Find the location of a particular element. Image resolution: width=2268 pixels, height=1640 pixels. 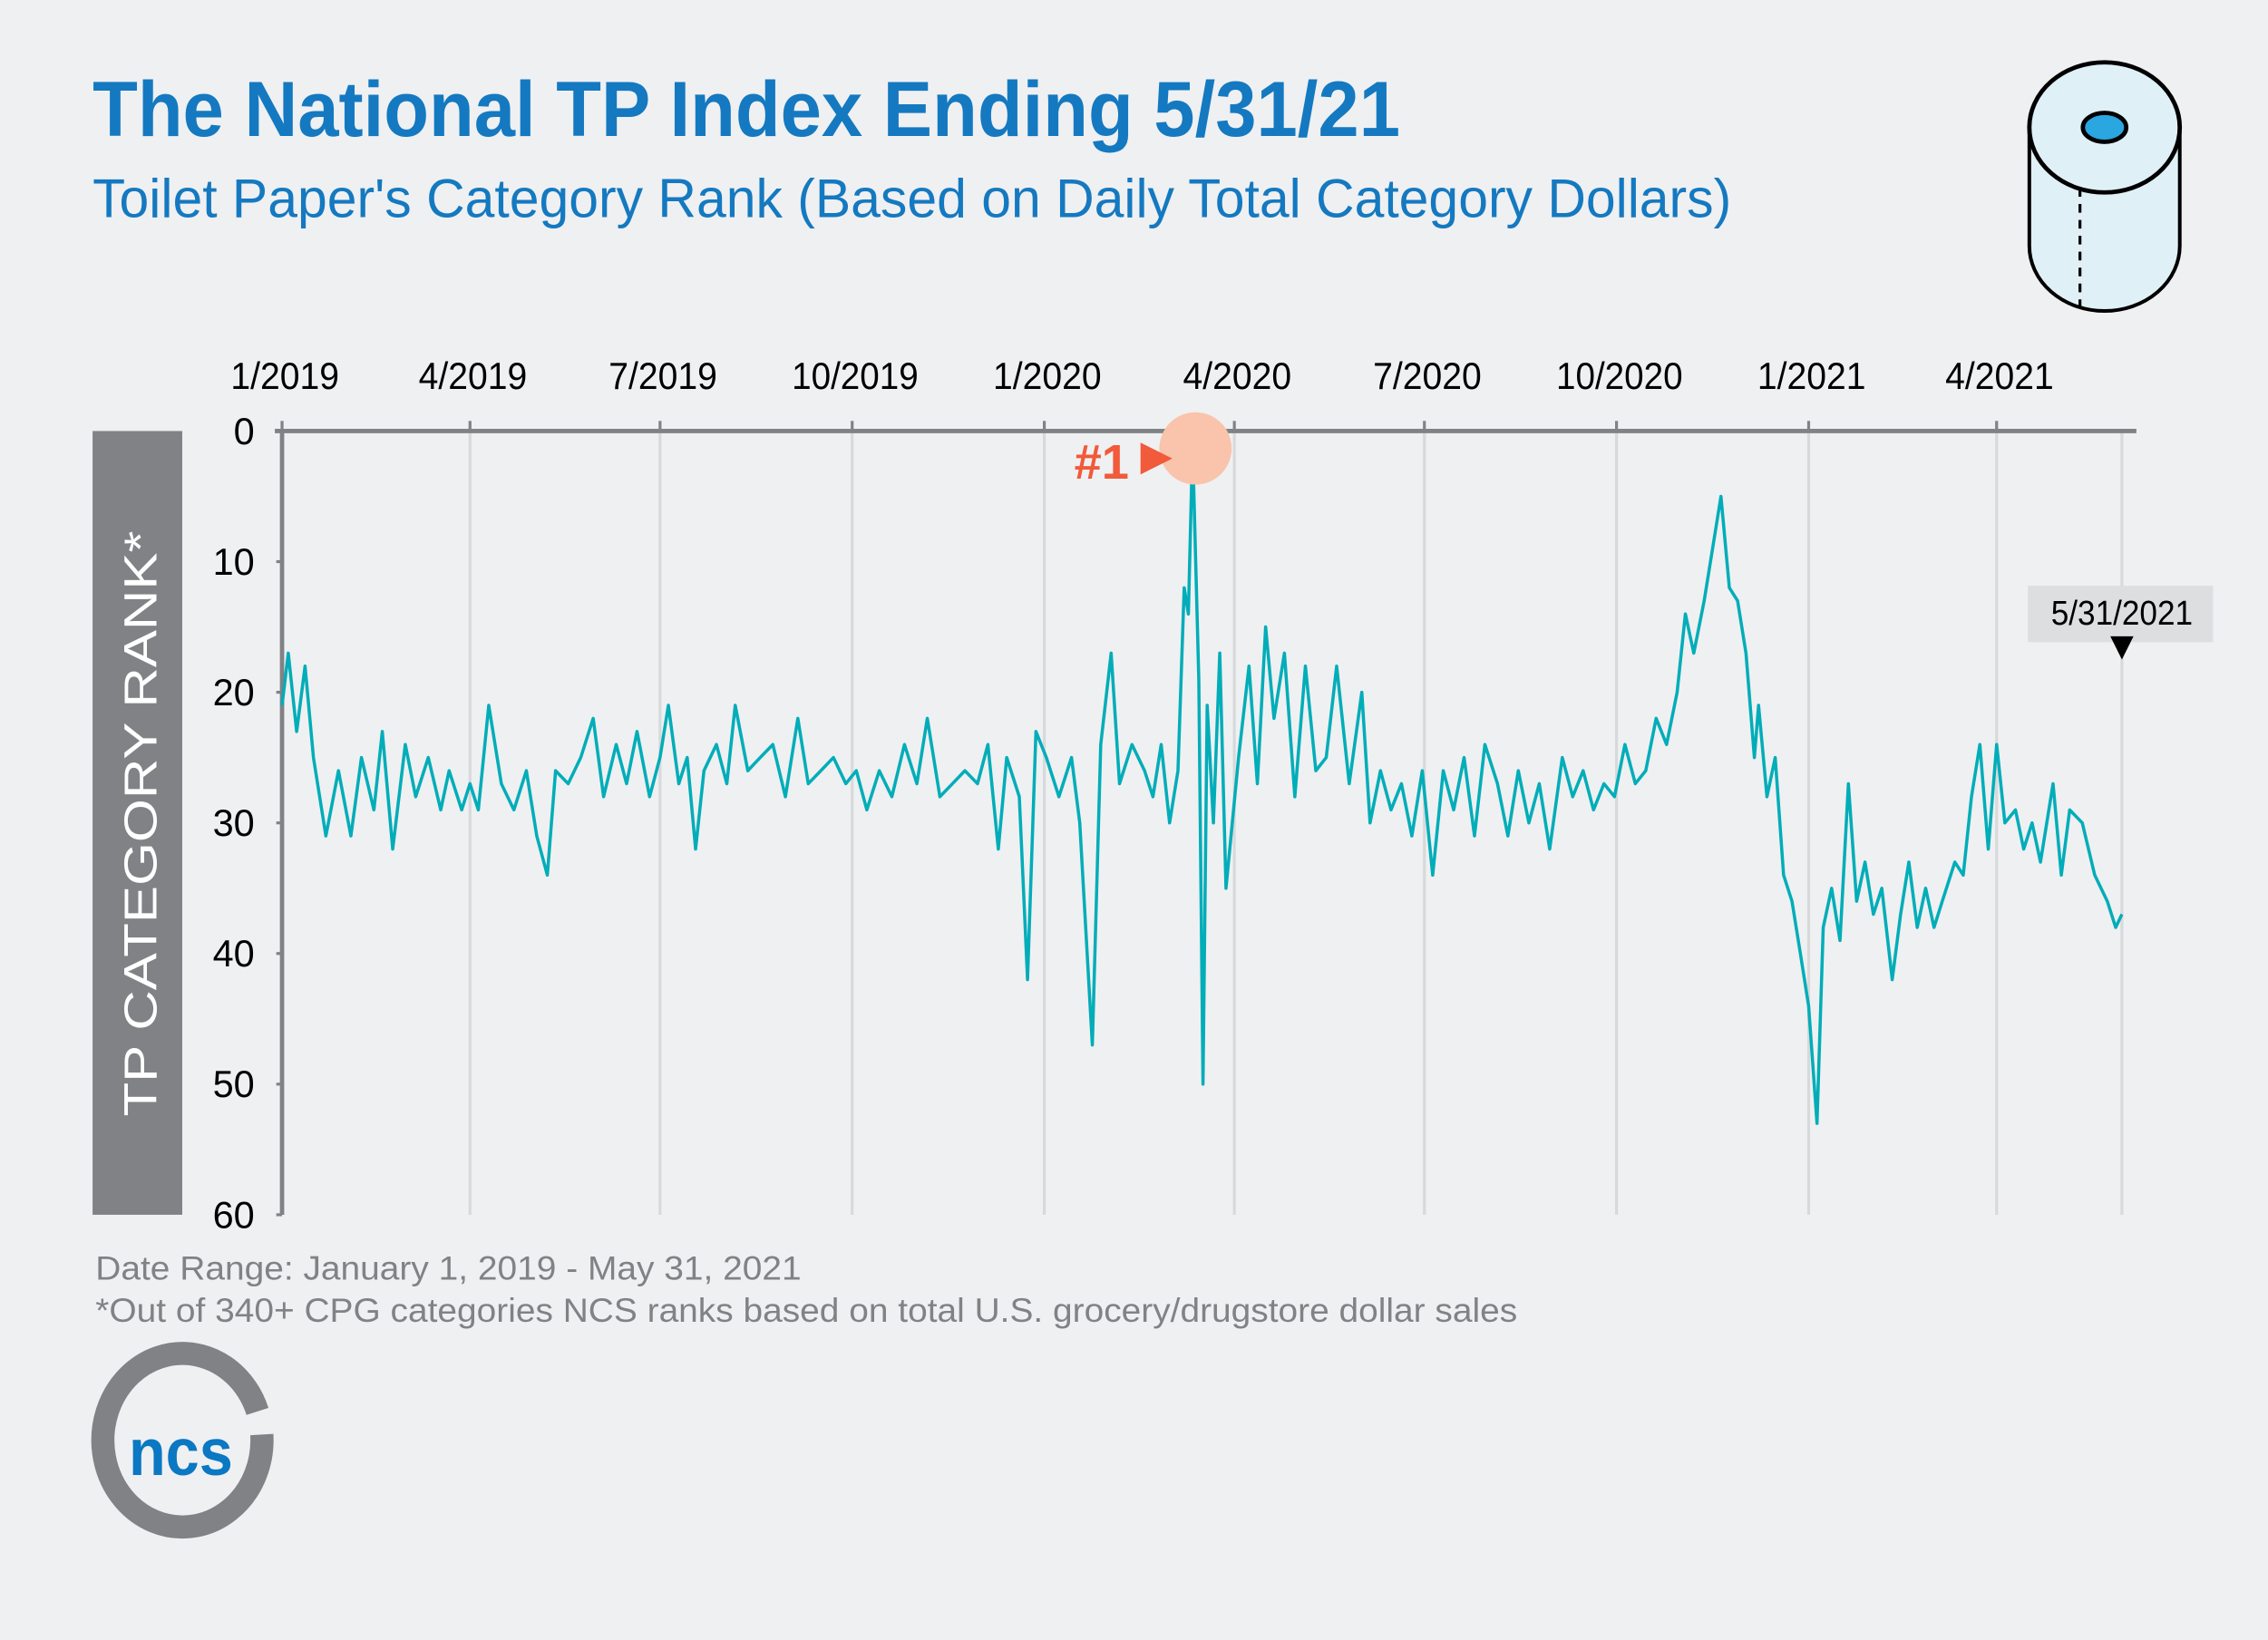

x-tick-label: 4/2020 is located at coordinates (1237, 375).